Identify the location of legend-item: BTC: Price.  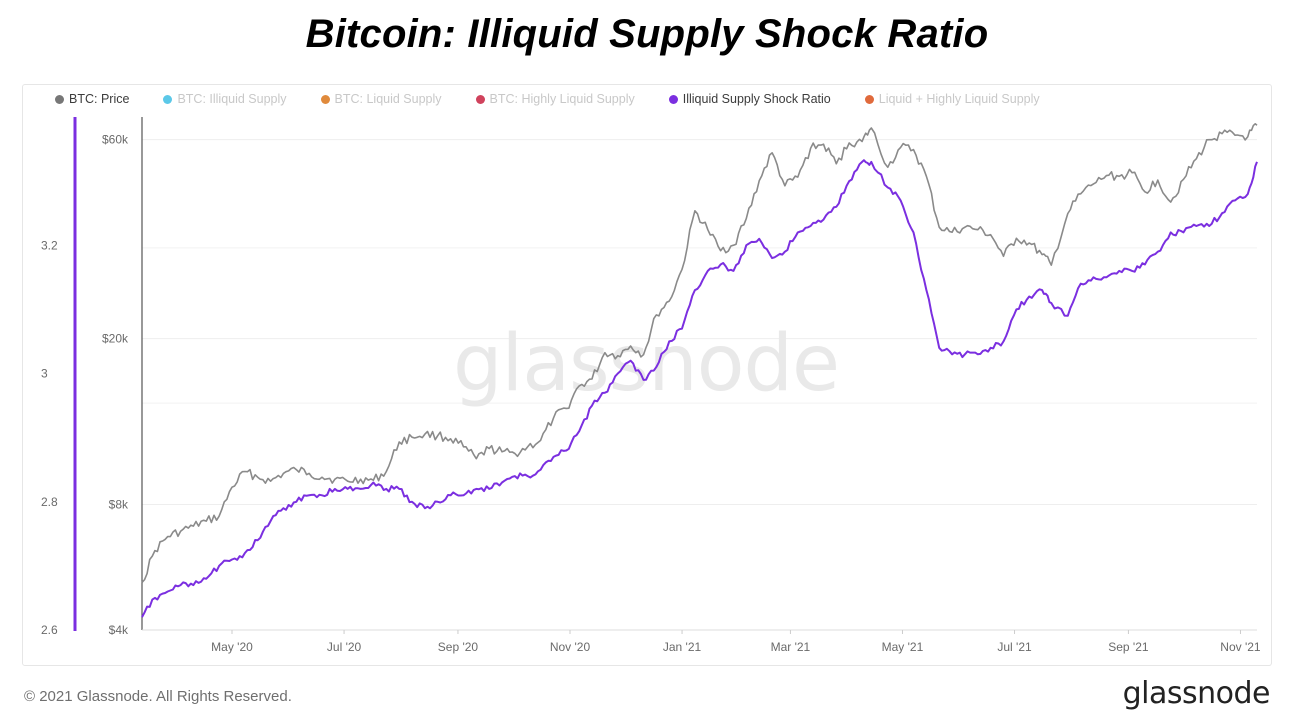
(92, 99).